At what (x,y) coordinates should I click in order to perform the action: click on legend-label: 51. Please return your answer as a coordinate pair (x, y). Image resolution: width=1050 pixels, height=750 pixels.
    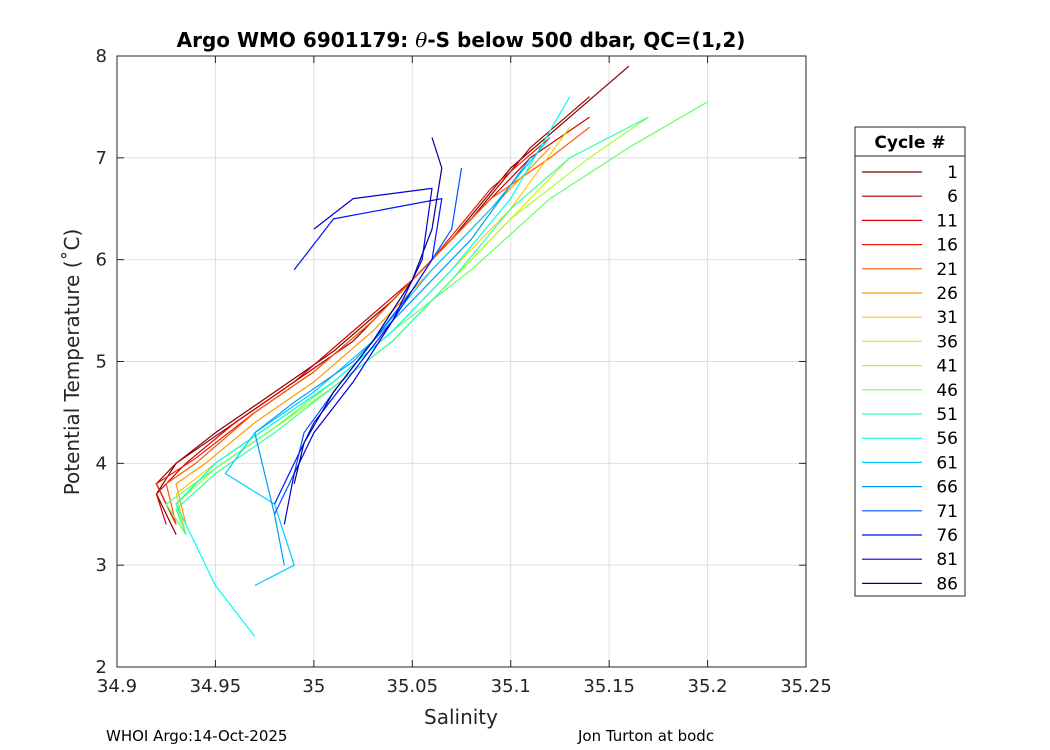
    Looking at the image, I should click on (947, 415).